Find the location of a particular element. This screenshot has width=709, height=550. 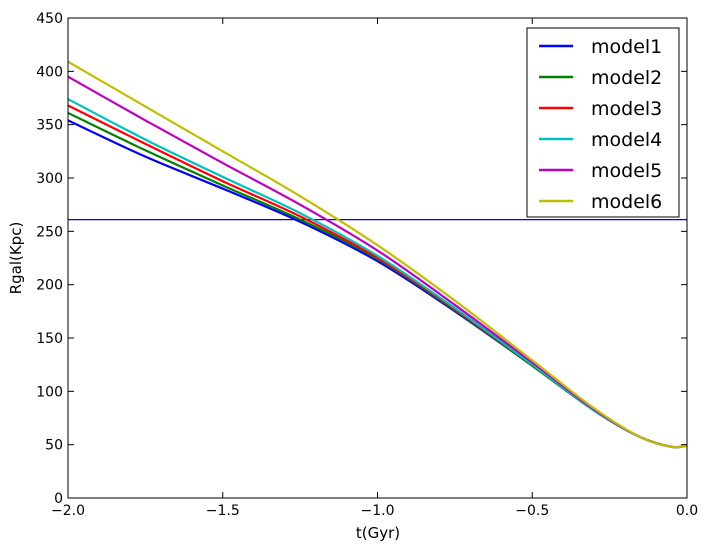

y-tick-label: 450 is located at coordinates (49, 19).